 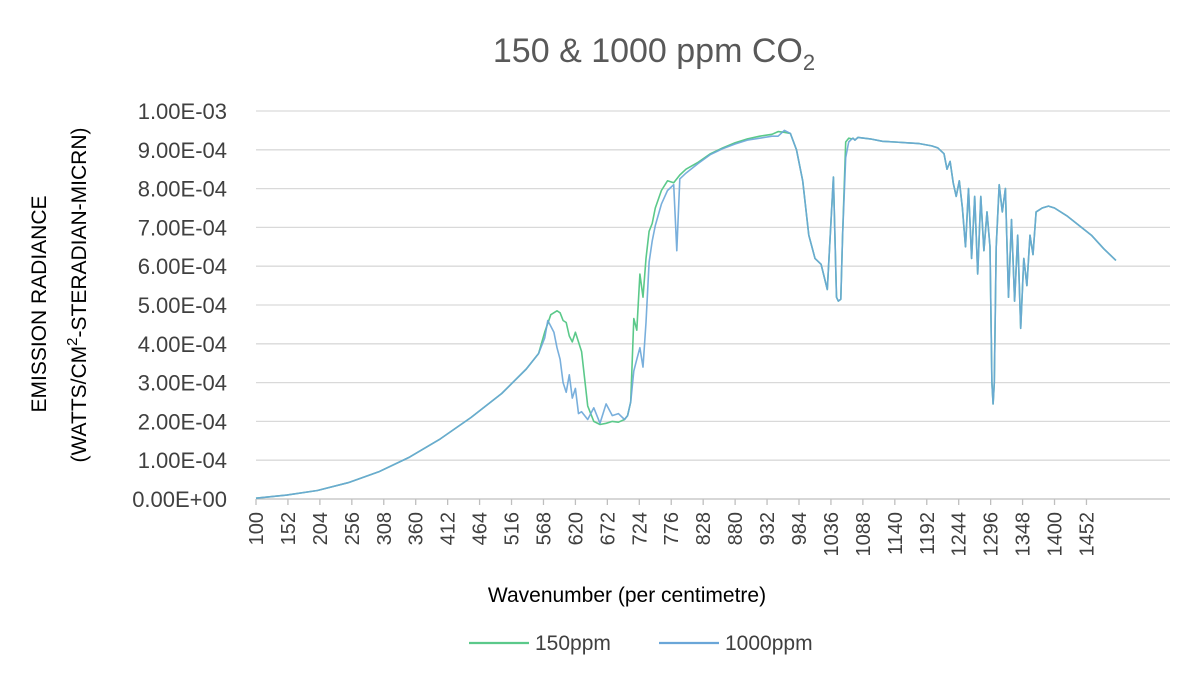 I want to click on x-tick-label: 880, so click(x=736, y=528).